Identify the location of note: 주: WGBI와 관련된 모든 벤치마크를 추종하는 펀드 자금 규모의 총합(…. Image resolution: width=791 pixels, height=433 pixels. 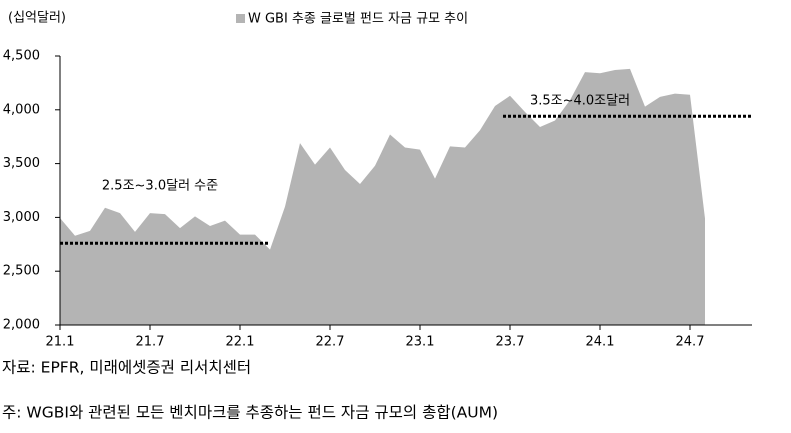
(250, 413).